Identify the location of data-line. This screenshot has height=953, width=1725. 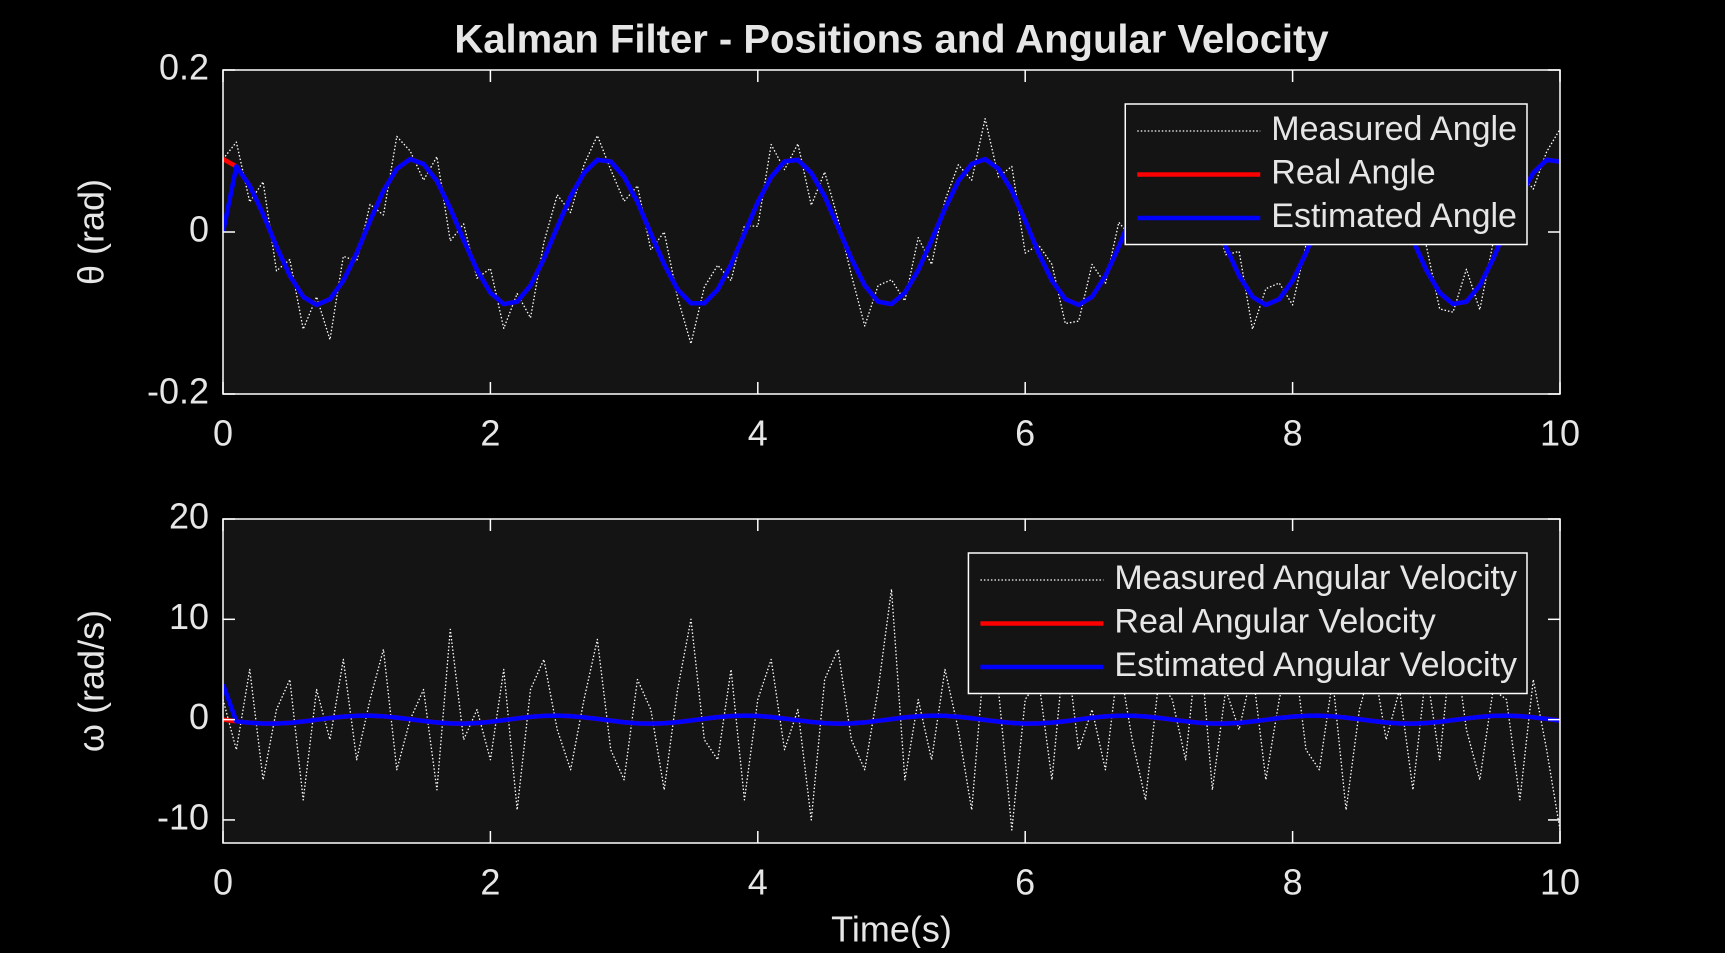
(891, 704).